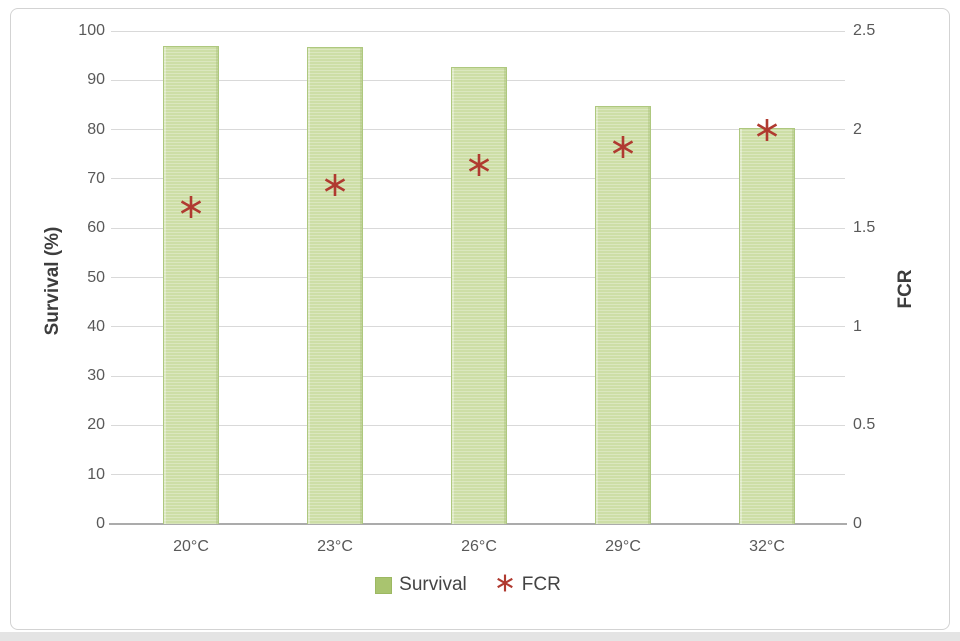 Image resolution: width=960 pixels, height=641 pixels. Describe the element at coordinates (857, 129) in the screenshot. I see `y2-axis-tick-label: 2` at that location.